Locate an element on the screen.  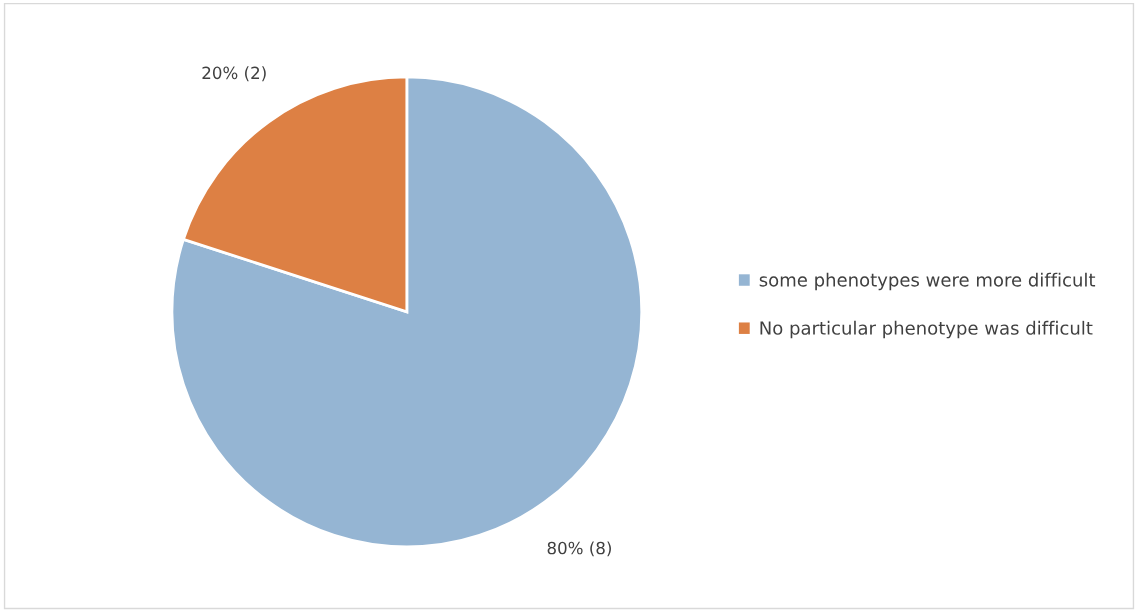
legend-label: No particular phenotype was difficult is located at coordinates (926, 329).